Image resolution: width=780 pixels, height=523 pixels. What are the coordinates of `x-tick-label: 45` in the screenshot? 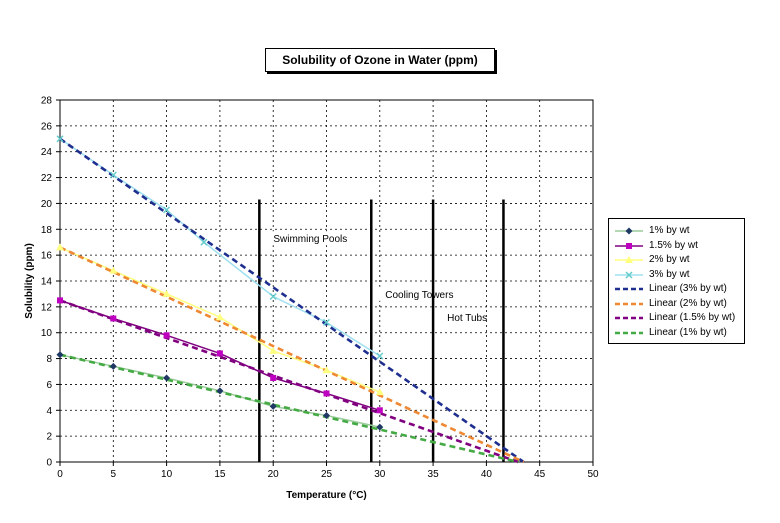 It's located at (540, 474).